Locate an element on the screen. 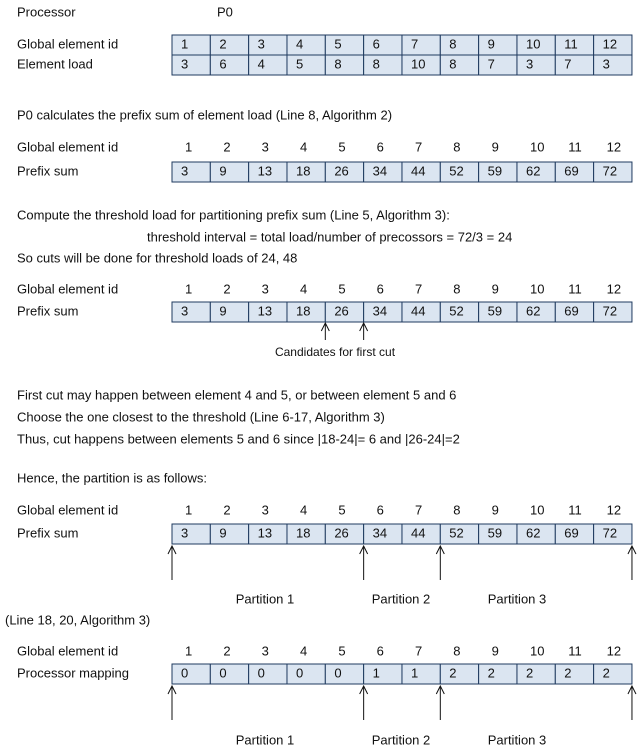  cell-value: 10 is located at coordinates (418, 63).